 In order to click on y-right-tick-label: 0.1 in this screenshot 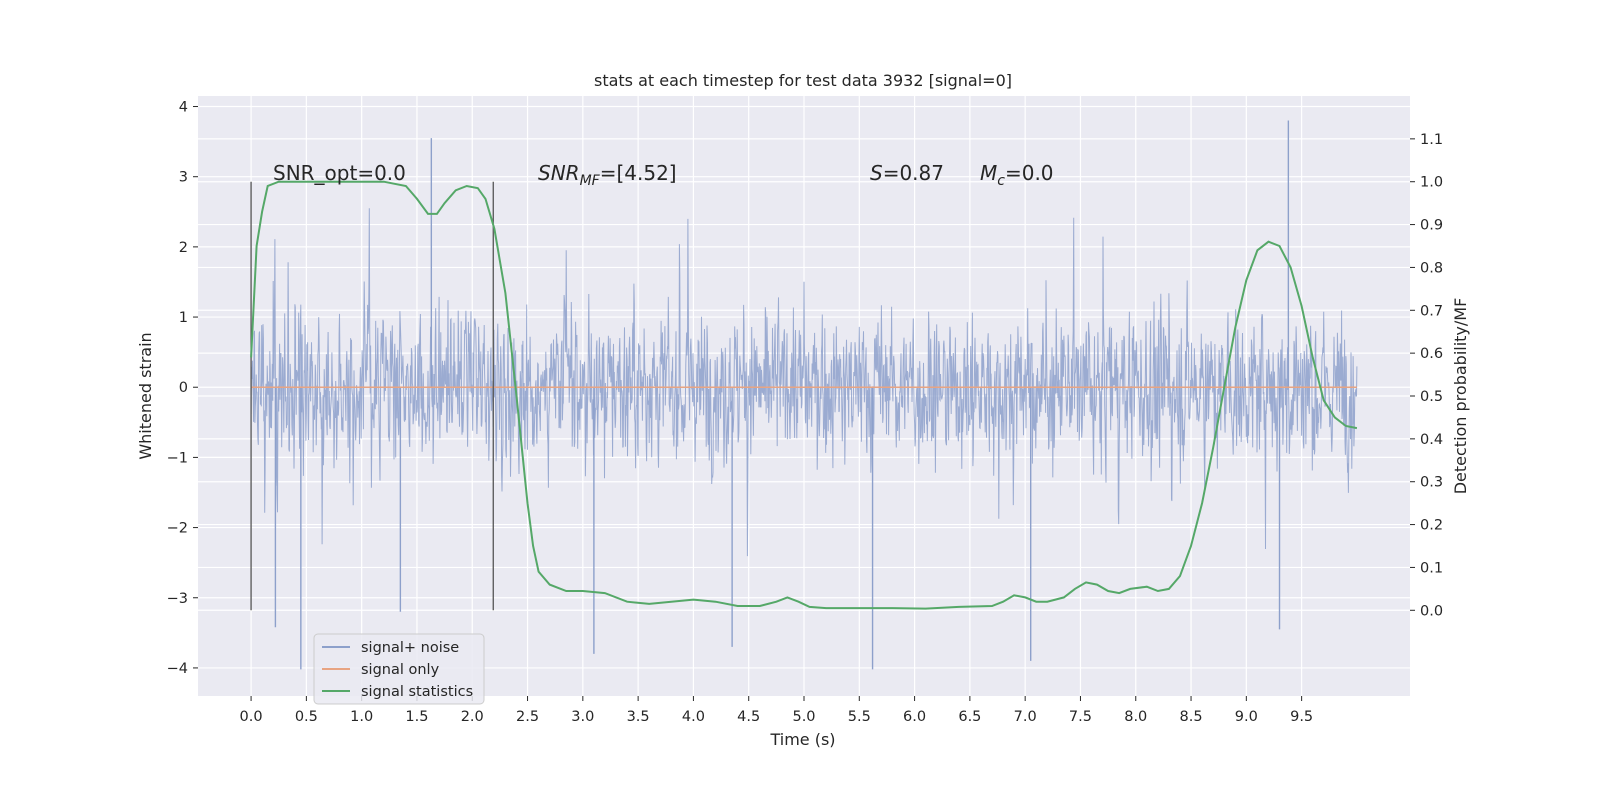, I will do `click(1431, 568)`.